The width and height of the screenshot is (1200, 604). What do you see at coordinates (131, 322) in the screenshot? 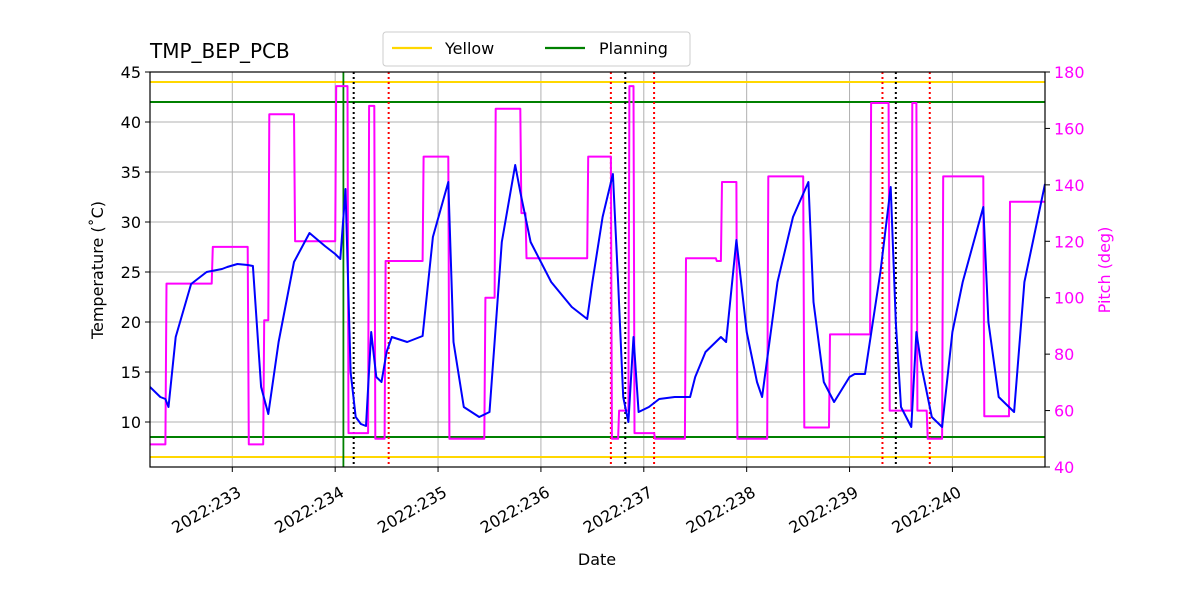
I see `y-tick-label-2: 20` at bounding box center [131, 322].